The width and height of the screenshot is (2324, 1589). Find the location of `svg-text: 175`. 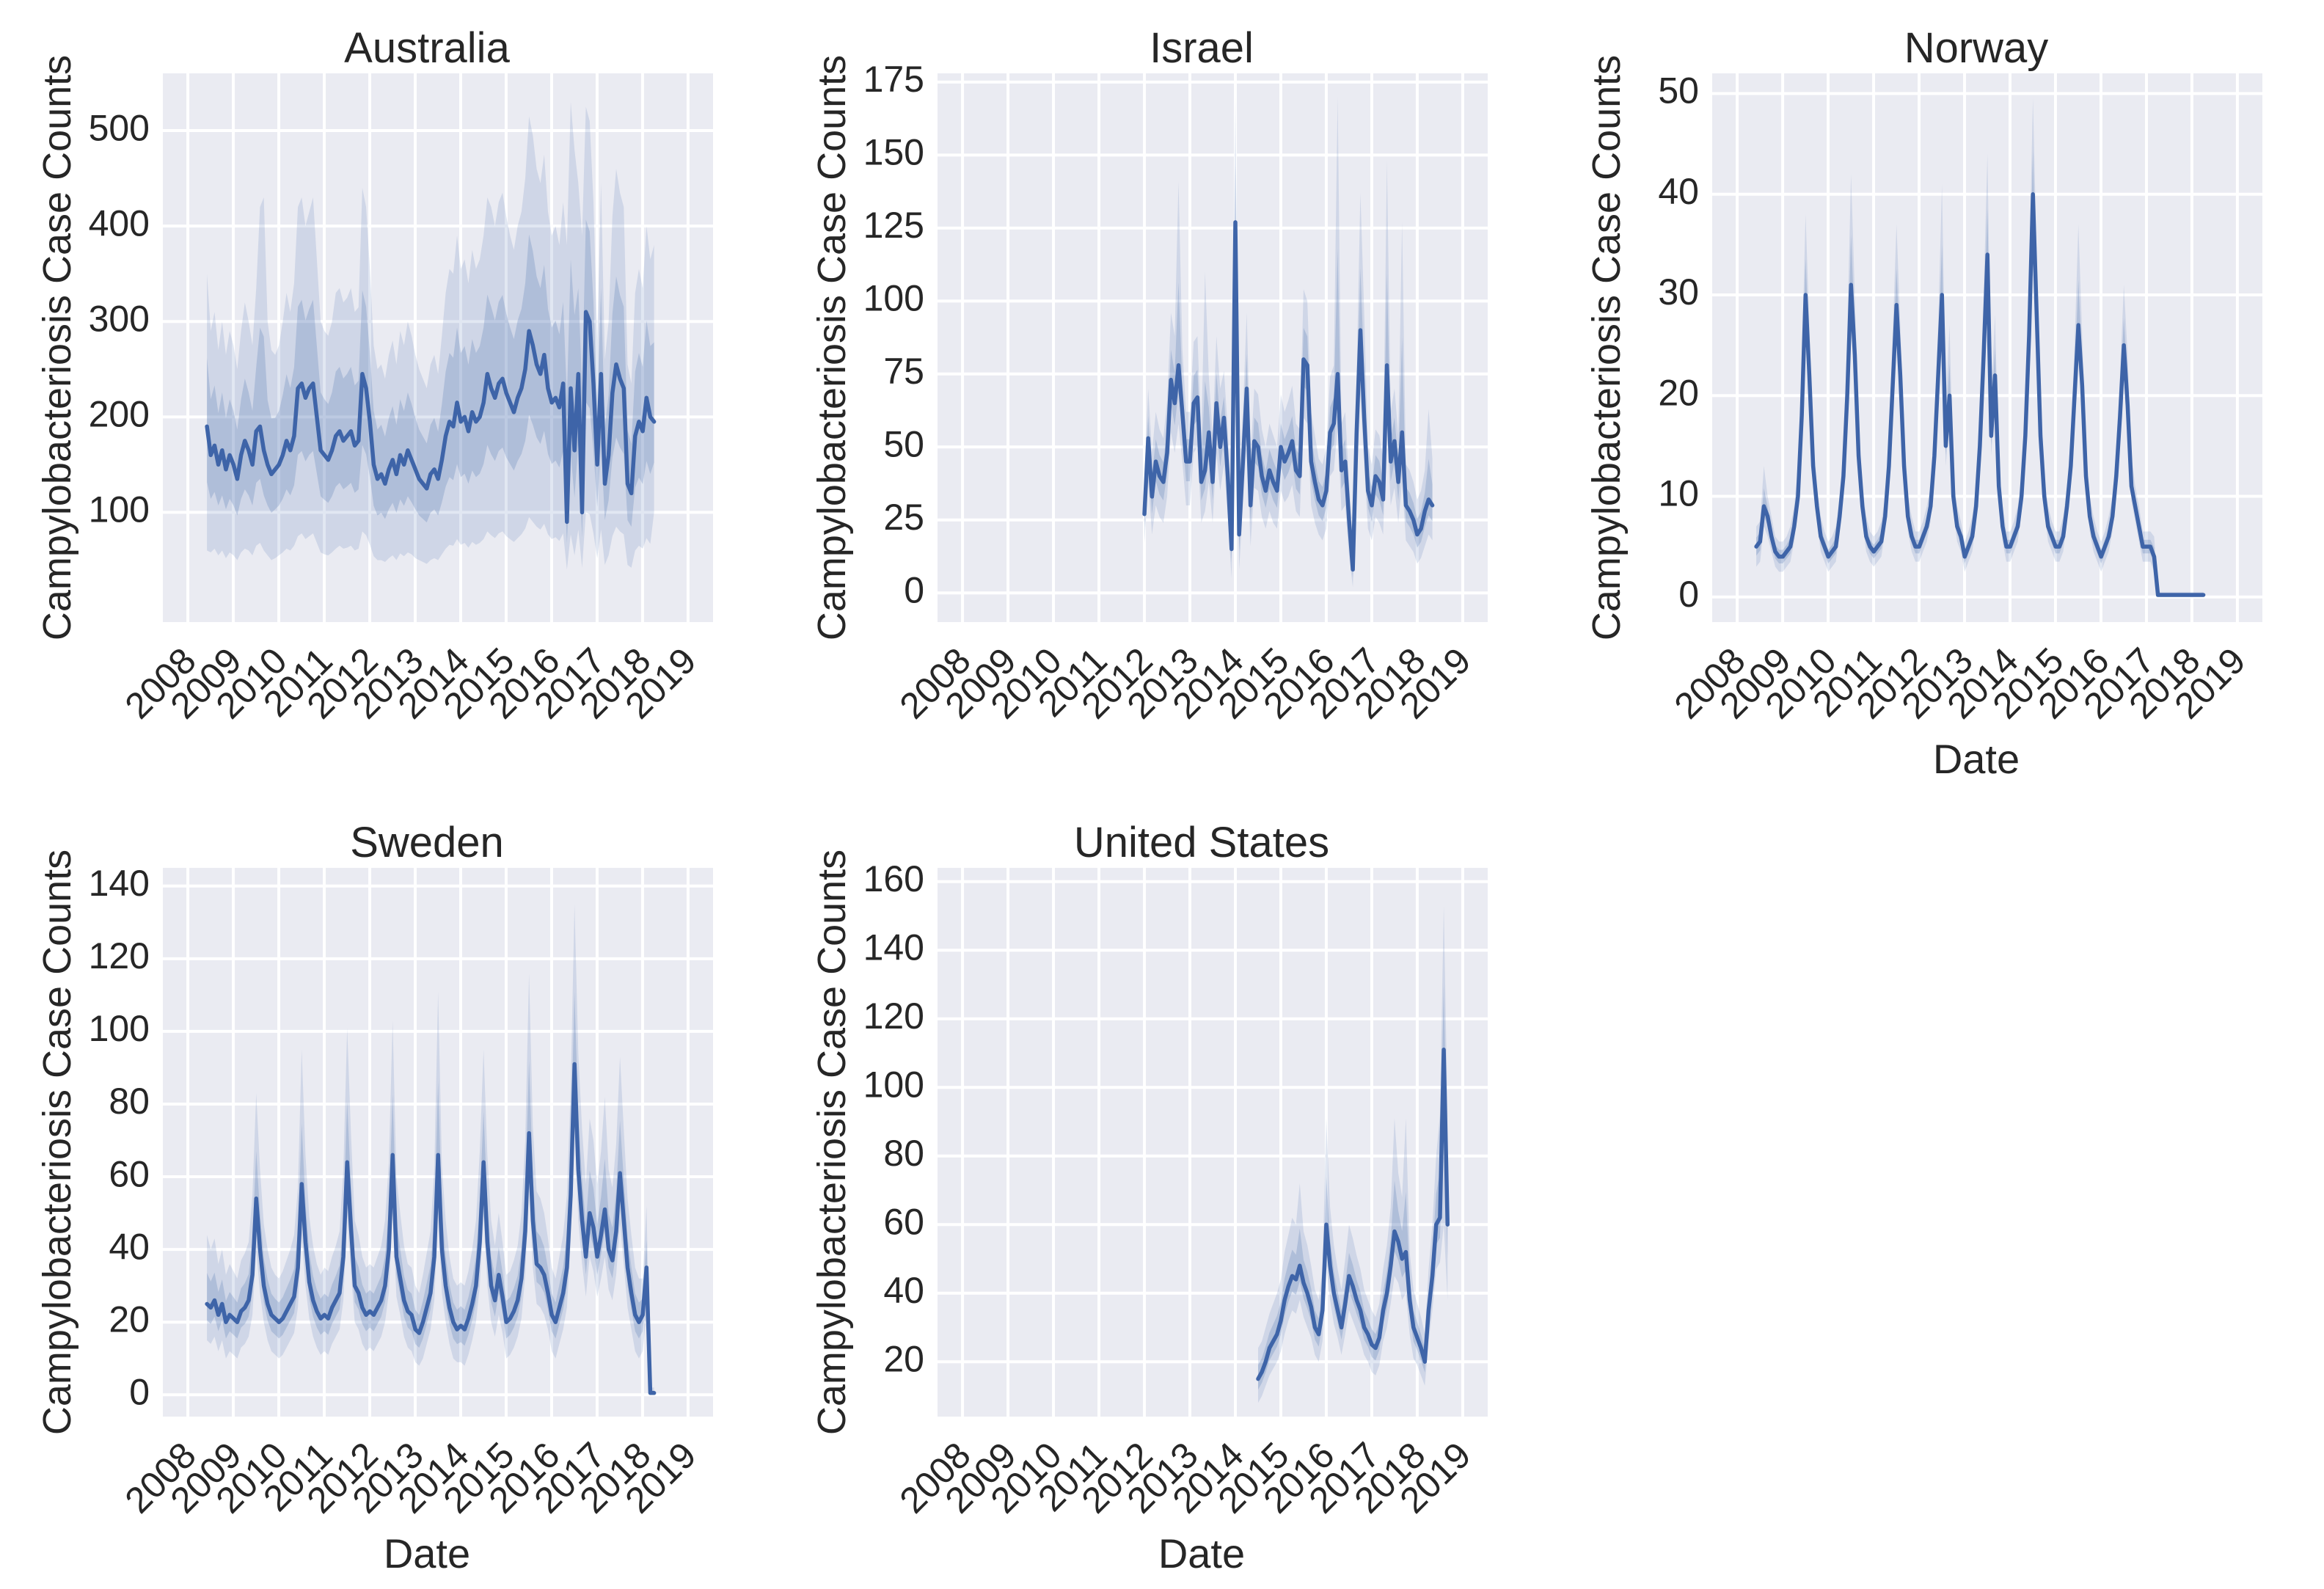

svg-text: 175 is located at coordinates (893, 79).